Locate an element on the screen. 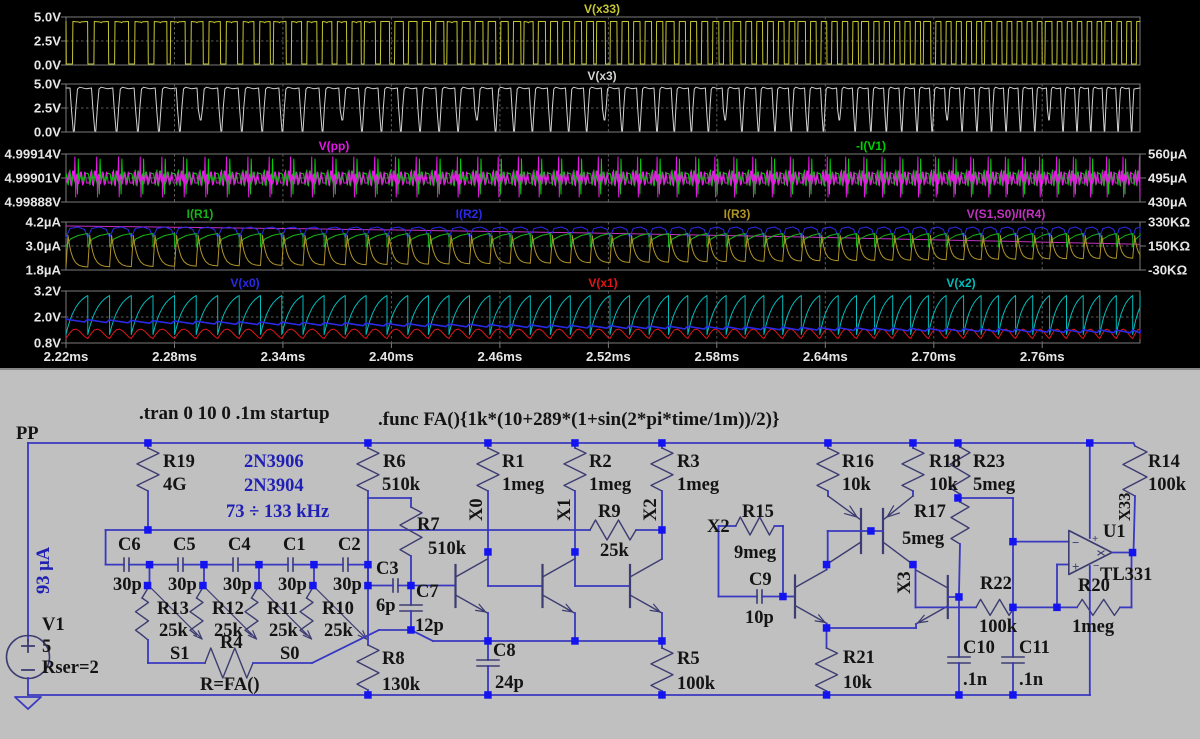 The width and height of the screenshot is (1200, 739). svg-text: 2N3904 is located at coordinates (274, 486).